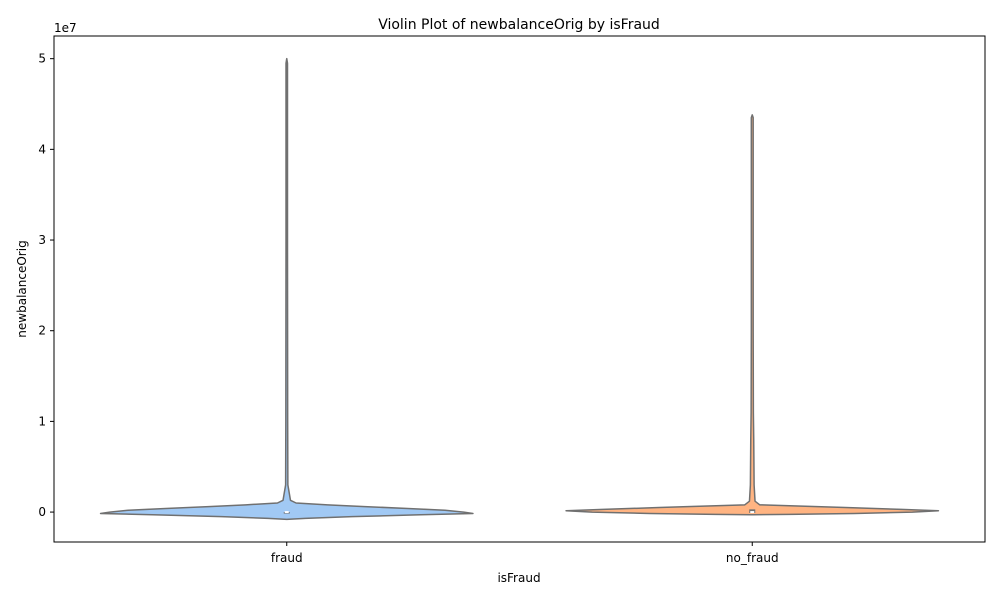 The height and width of the screenshot is (600, 1000). What do you see at coordinates (287, 558) in the screenshot?
I see `x-tick-label: fraud` at bounding box center [287, 558].